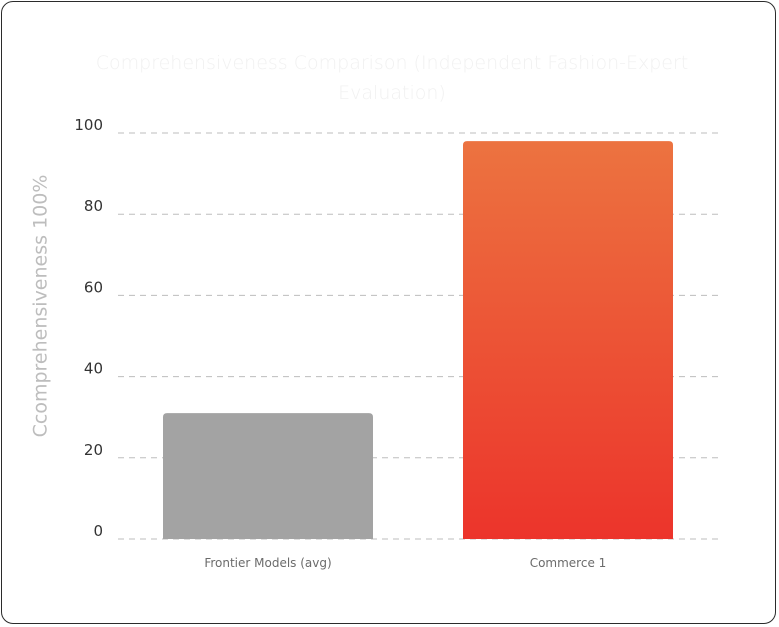 The image size is (779, 627). What do you see at coordinates (268, 476) in the screenshot?
I see `bar-frontier-models-avg` at bounding box center [268, 476].